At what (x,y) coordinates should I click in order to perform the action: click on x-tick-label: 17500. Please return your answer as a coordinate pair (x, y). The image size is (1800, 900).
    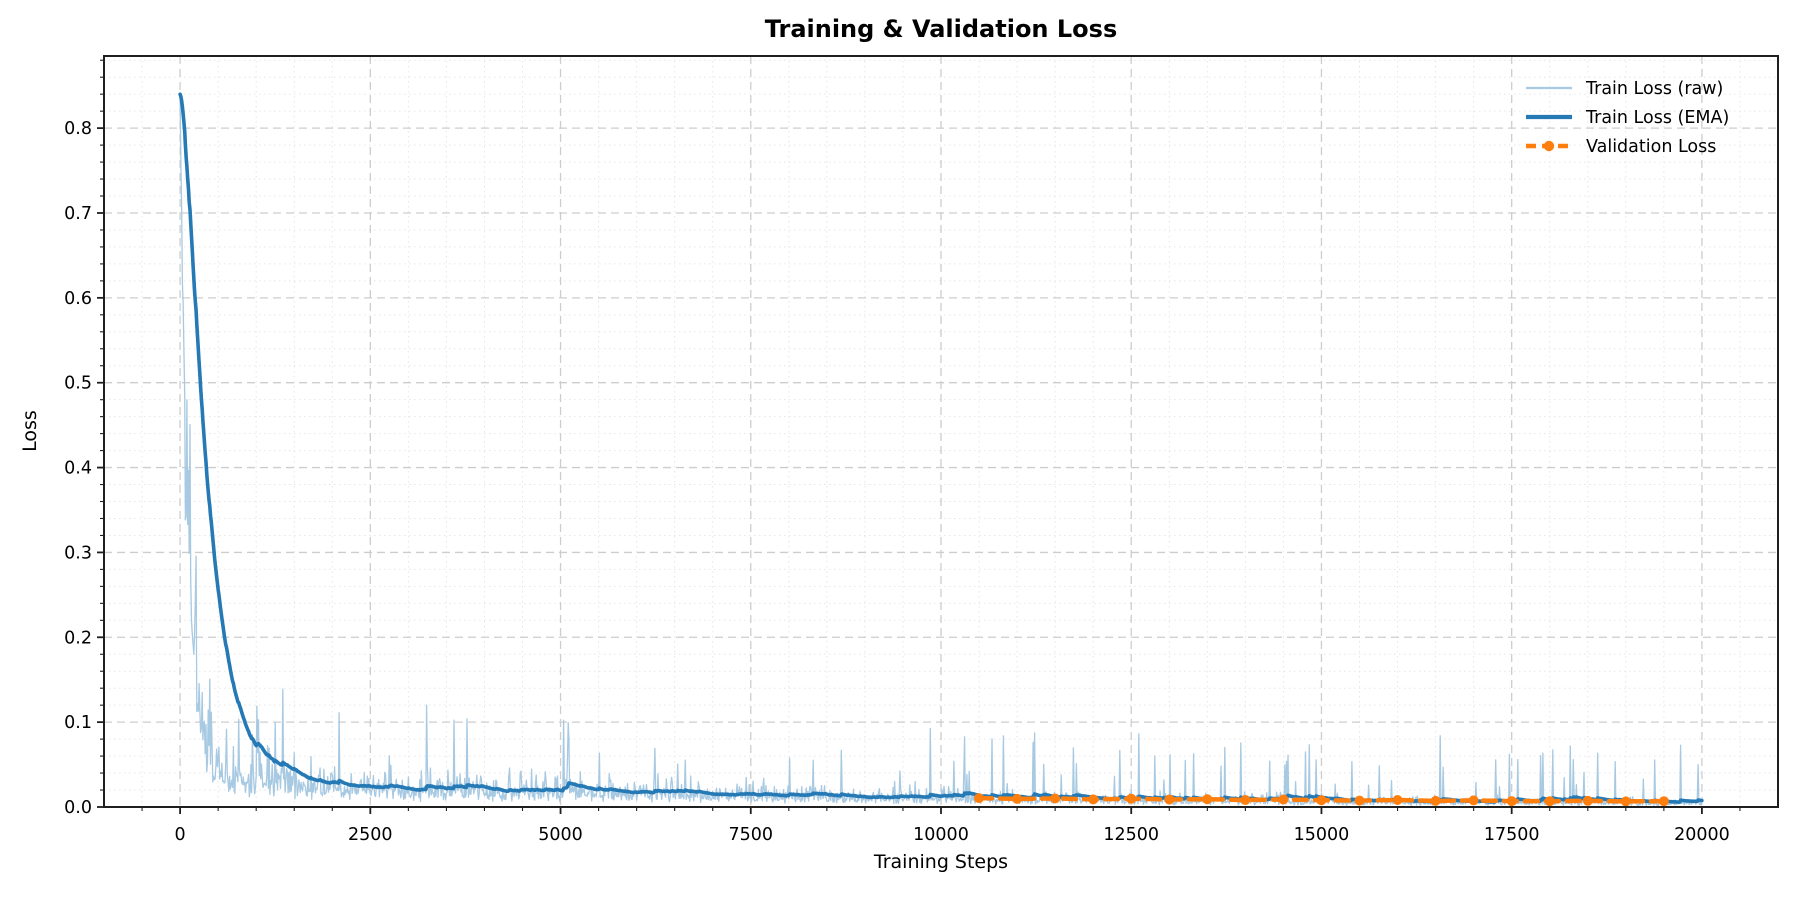
    Looking at the image, I should click on (1512, 835).